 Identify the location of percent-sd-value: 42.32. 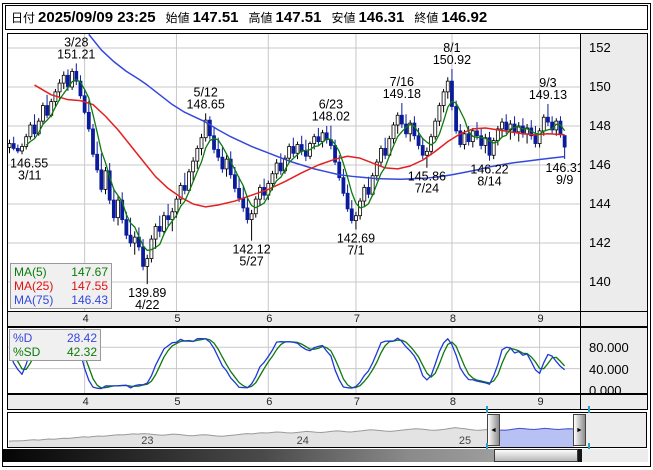
(81, 352).